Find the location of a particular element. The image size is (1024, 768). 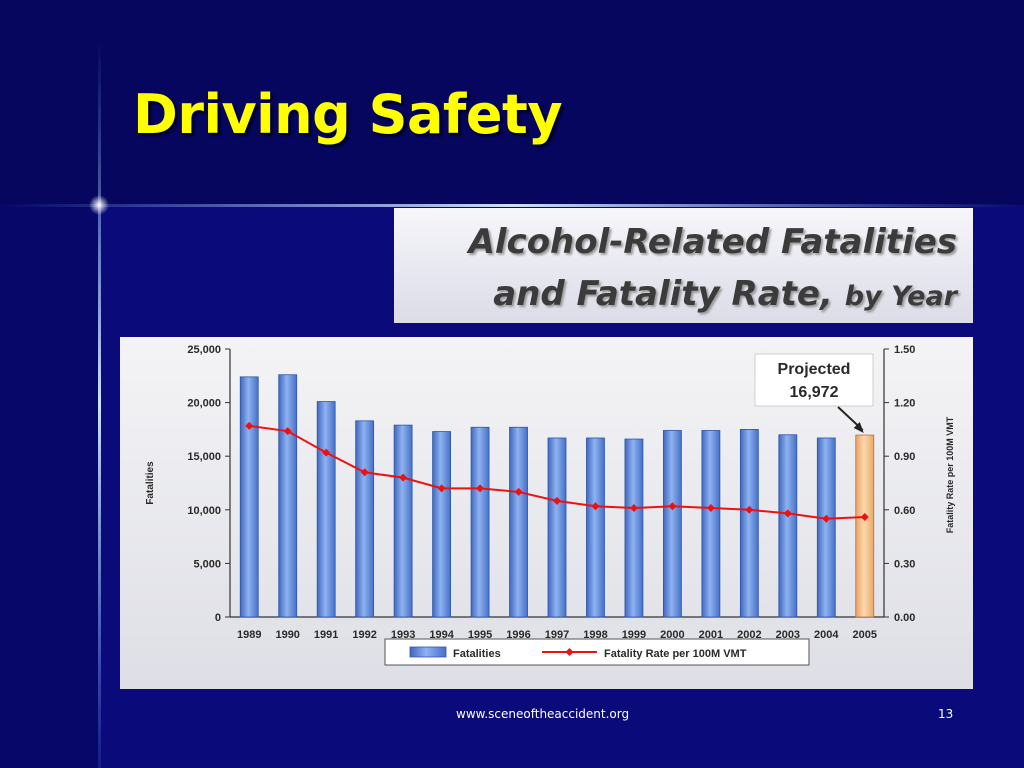

legend-fatalities-label: Fatalities is located at coordinates (477, 654).